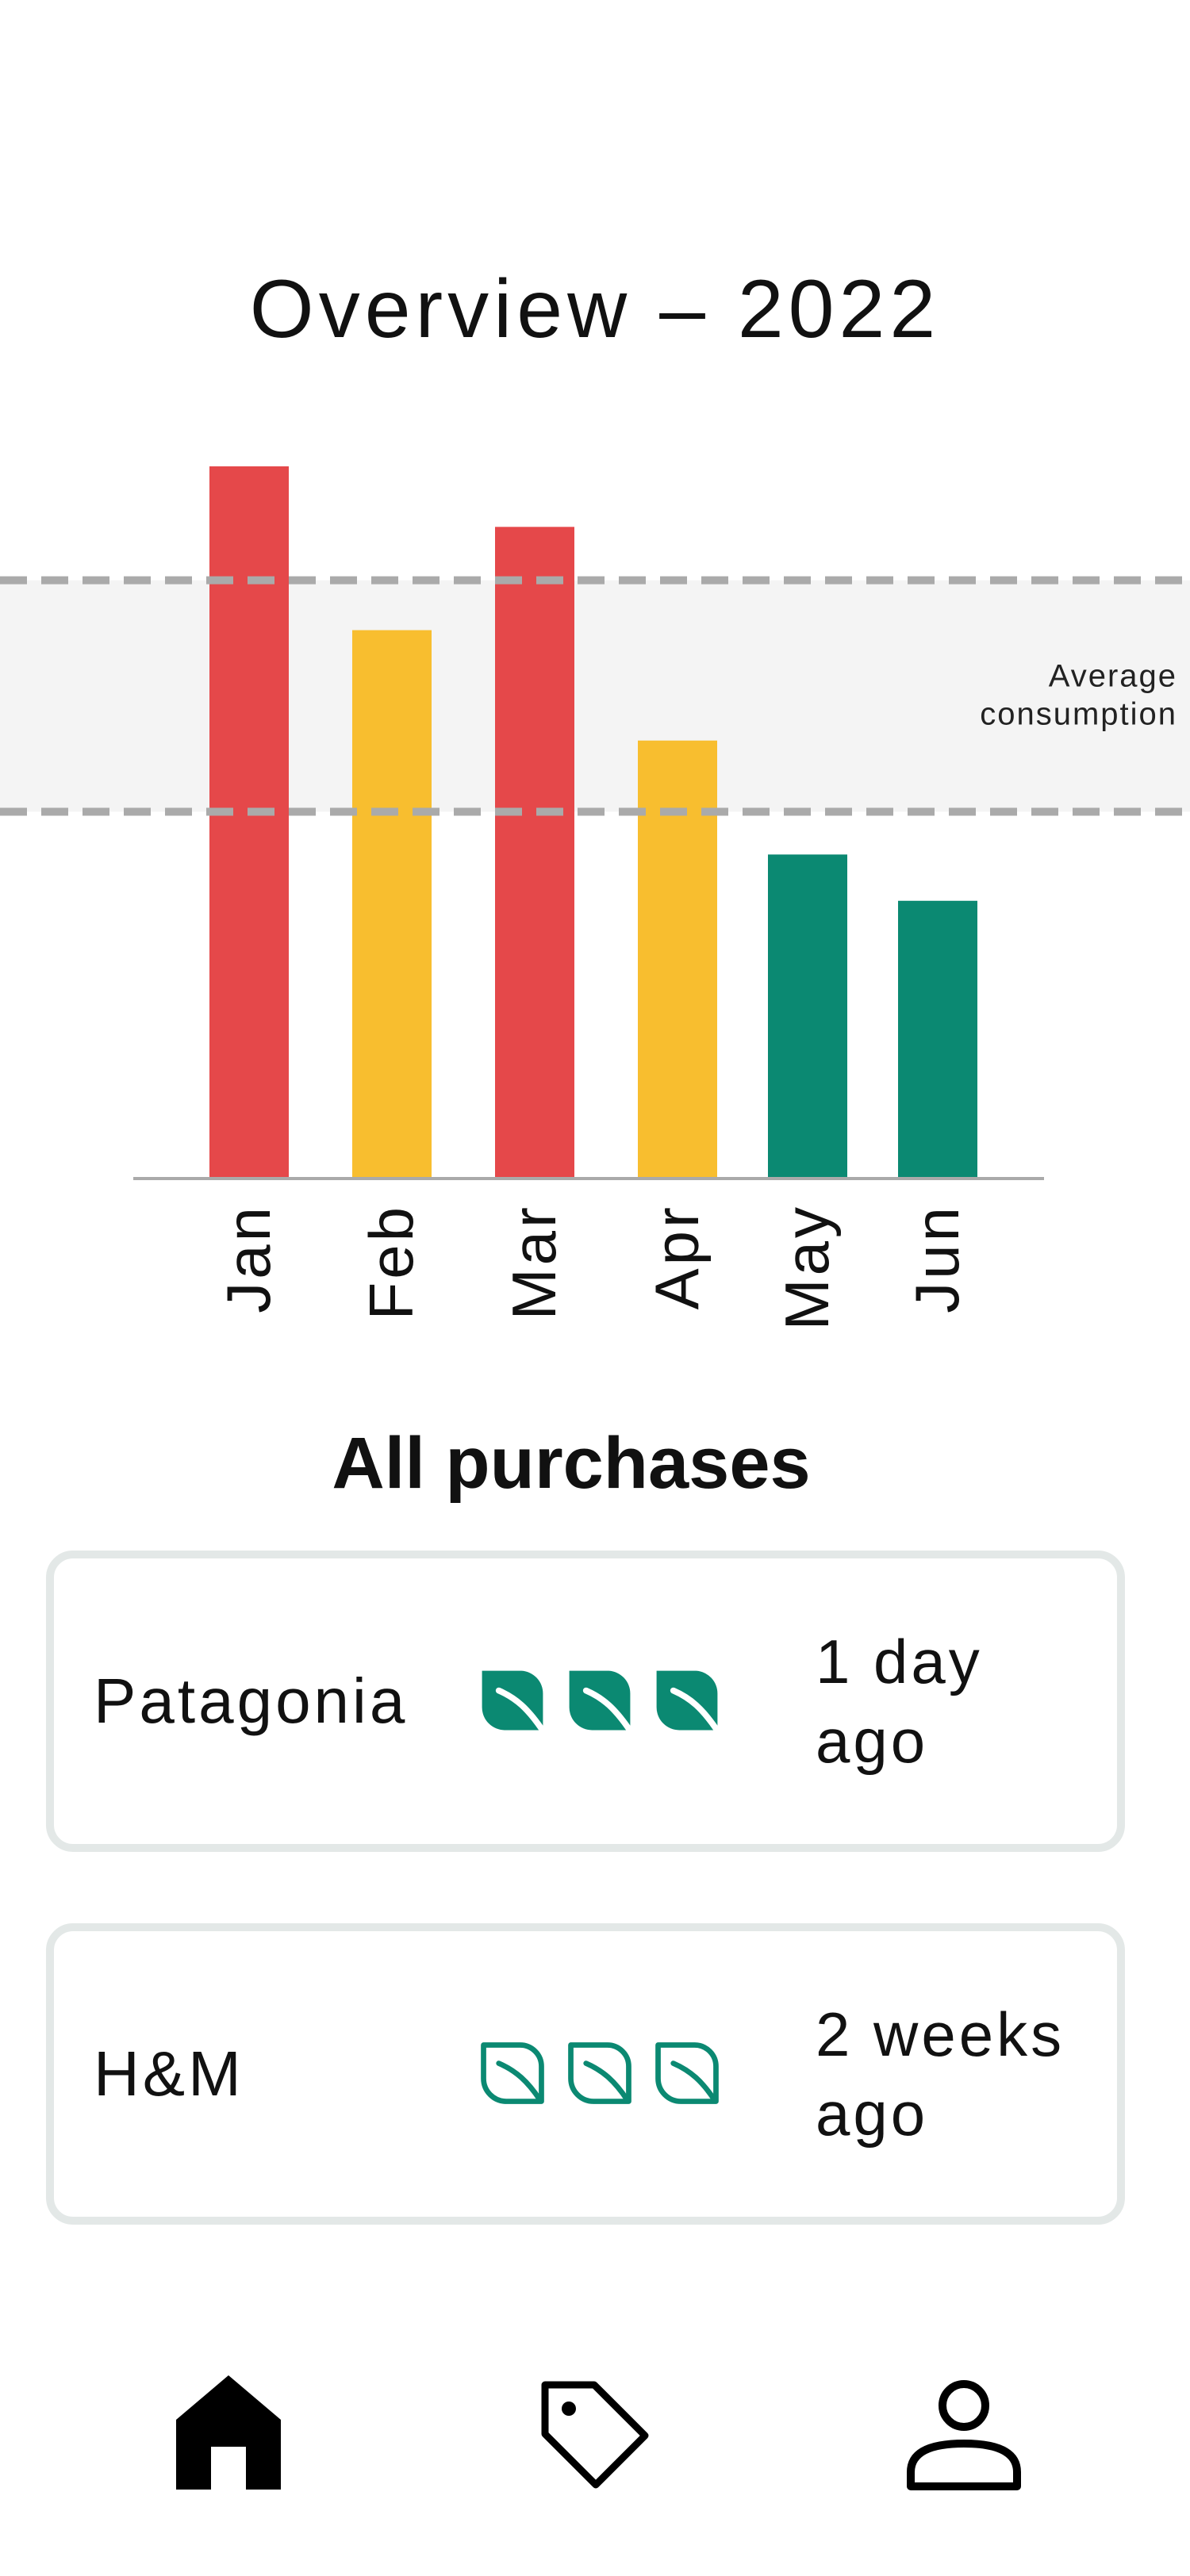 This screenshot has height=2576, width=1190. I want to click on x-tick-label-feb: Feb, so click(391, 1262).